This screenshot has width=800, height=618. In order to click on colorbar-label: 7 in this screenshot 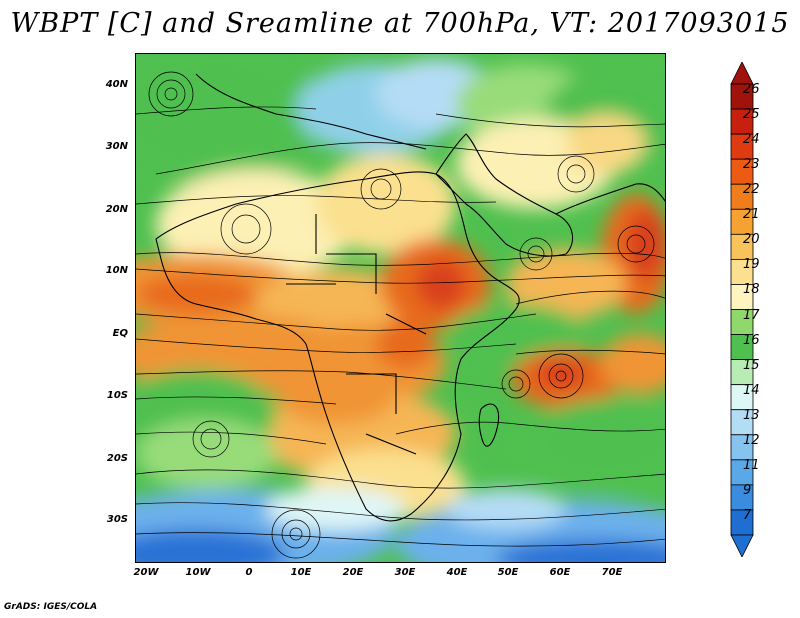, I will do `click(747, 515)`.